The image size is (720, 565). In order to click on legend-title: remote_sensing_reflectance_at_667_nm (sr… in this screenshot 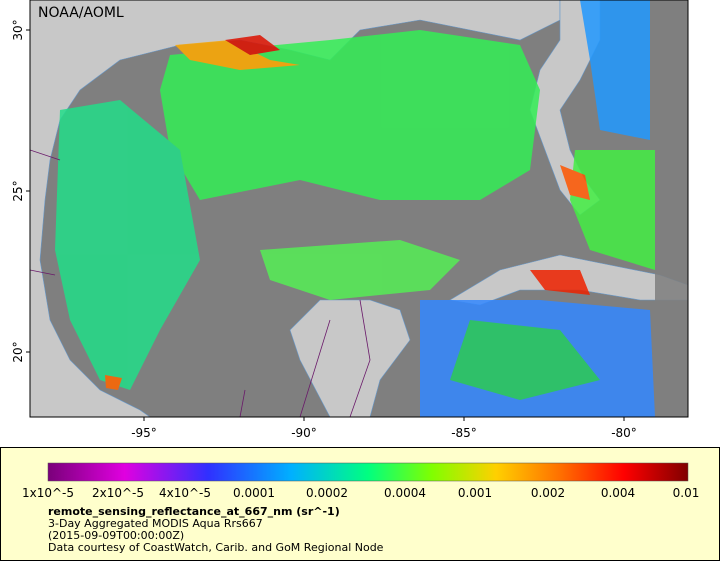, I will do `click(194, 511)`.